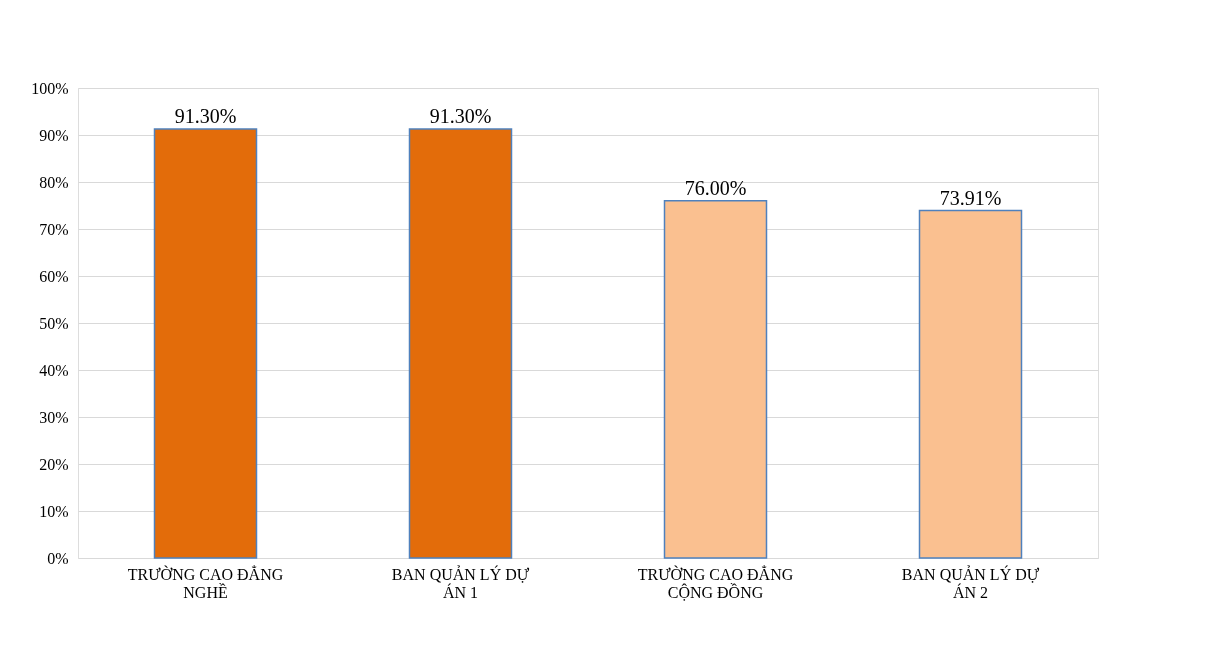 This screenshot has width=1211, height=649. What do you see at coordinates (54, 511) in the screenshot?
I see `y-tick-label: 10%` at bounding box center [54, 511].